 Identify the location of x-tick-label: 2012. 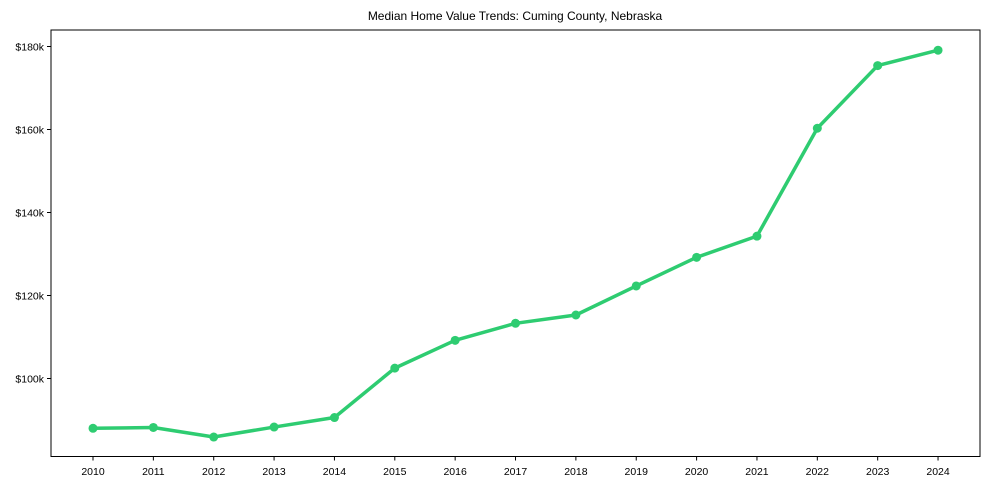
(214, 472).